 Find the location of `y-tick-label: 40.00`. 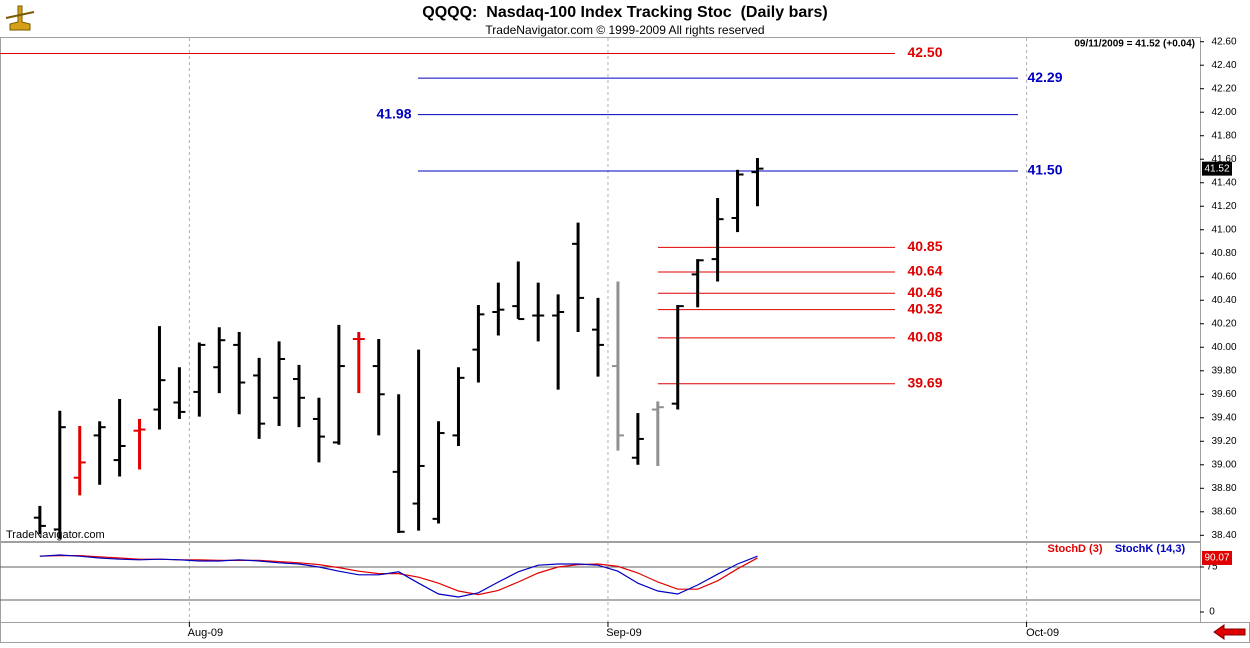

y-tick-label: 40.00 is located at coordinates (1223, 347).